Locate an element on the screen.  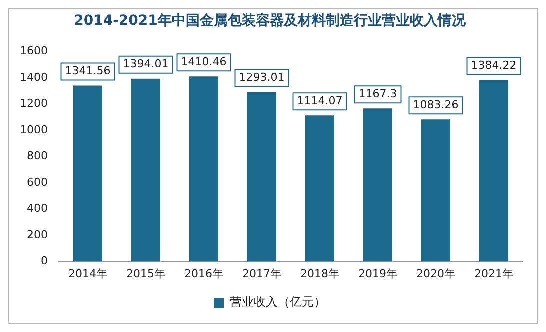
y-tick-label: 600 is located at coordinates (37, 182).